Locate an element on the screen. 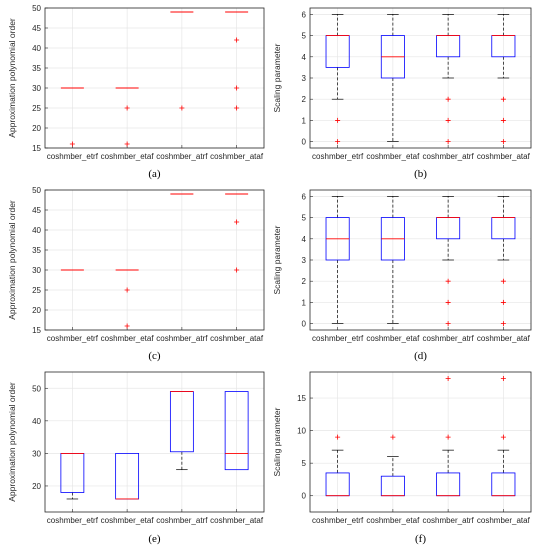 This screenshot has height=550, width=542. y-tick-label: 1 is located at coordinates (304, 302).